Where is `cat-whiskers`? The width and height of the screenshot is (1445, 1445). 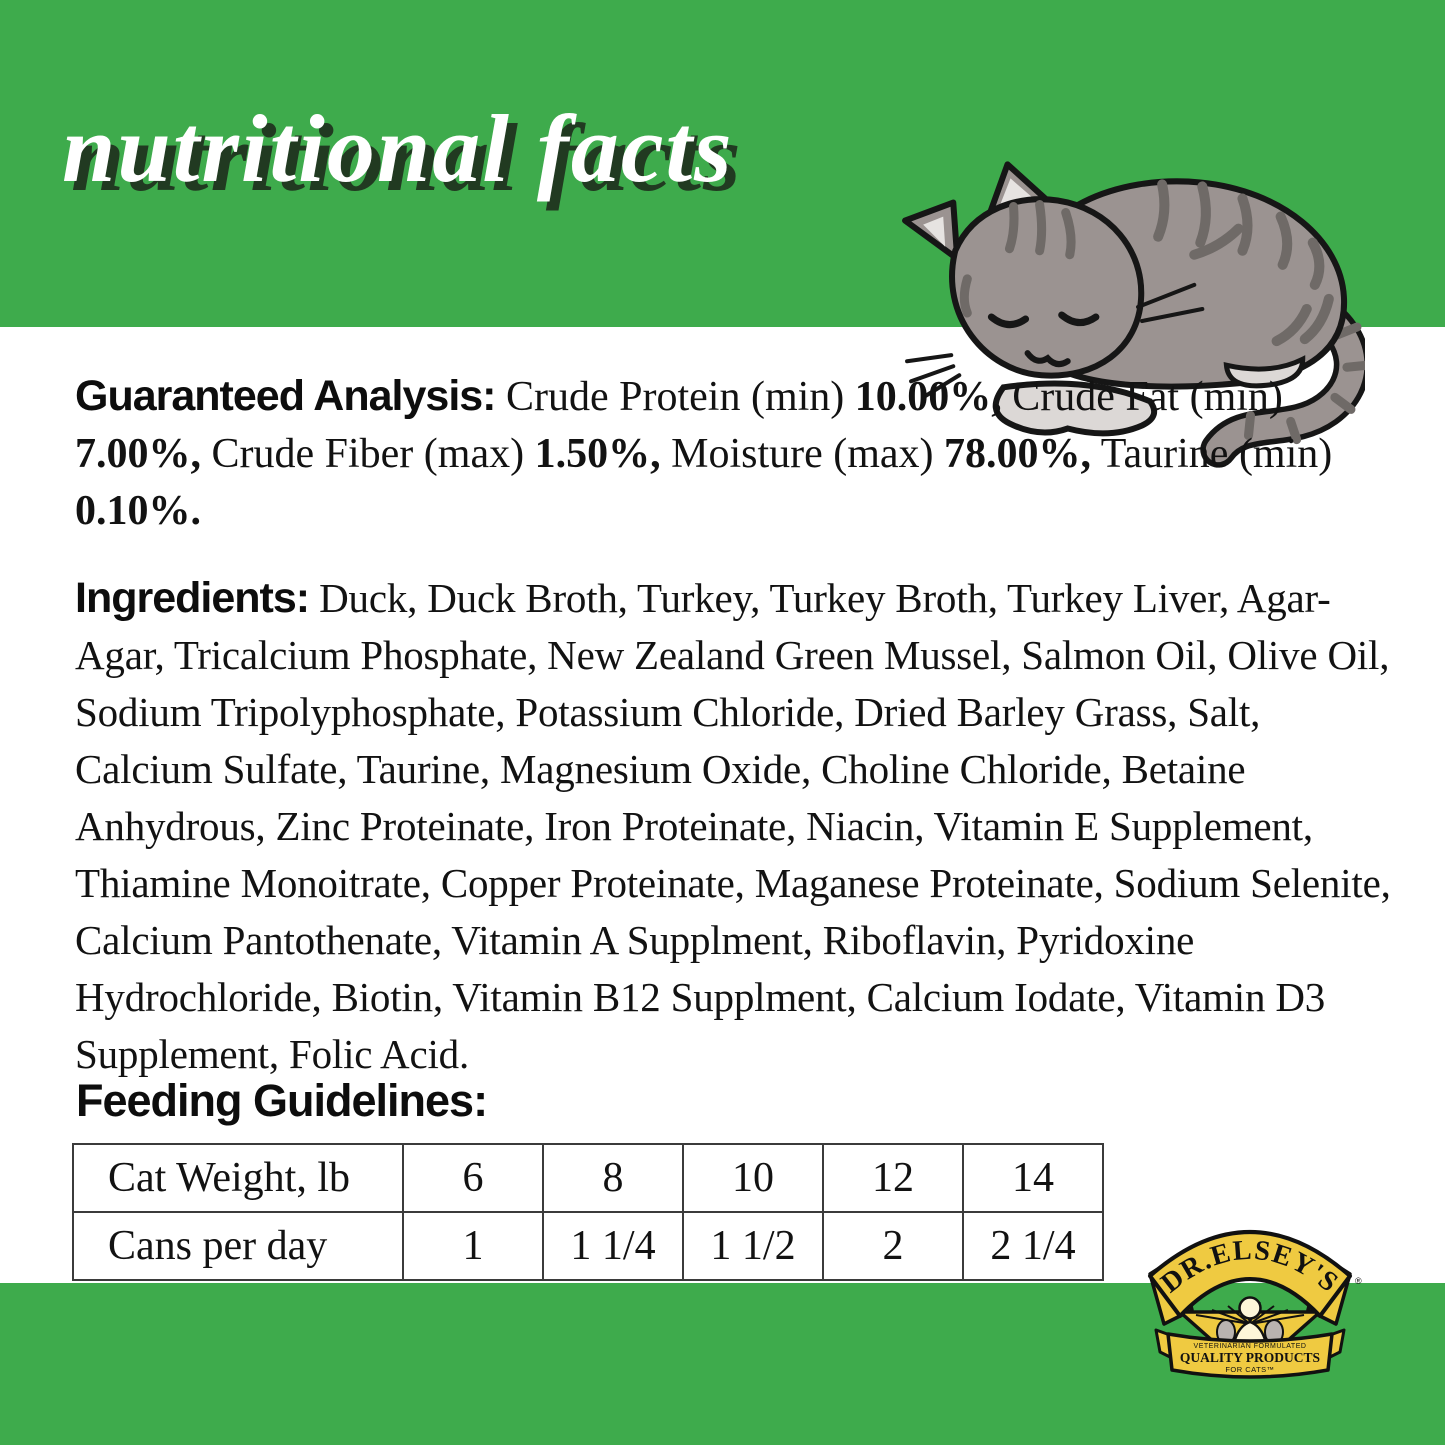
cat-whiskers is located at coordinates (1055, 341).